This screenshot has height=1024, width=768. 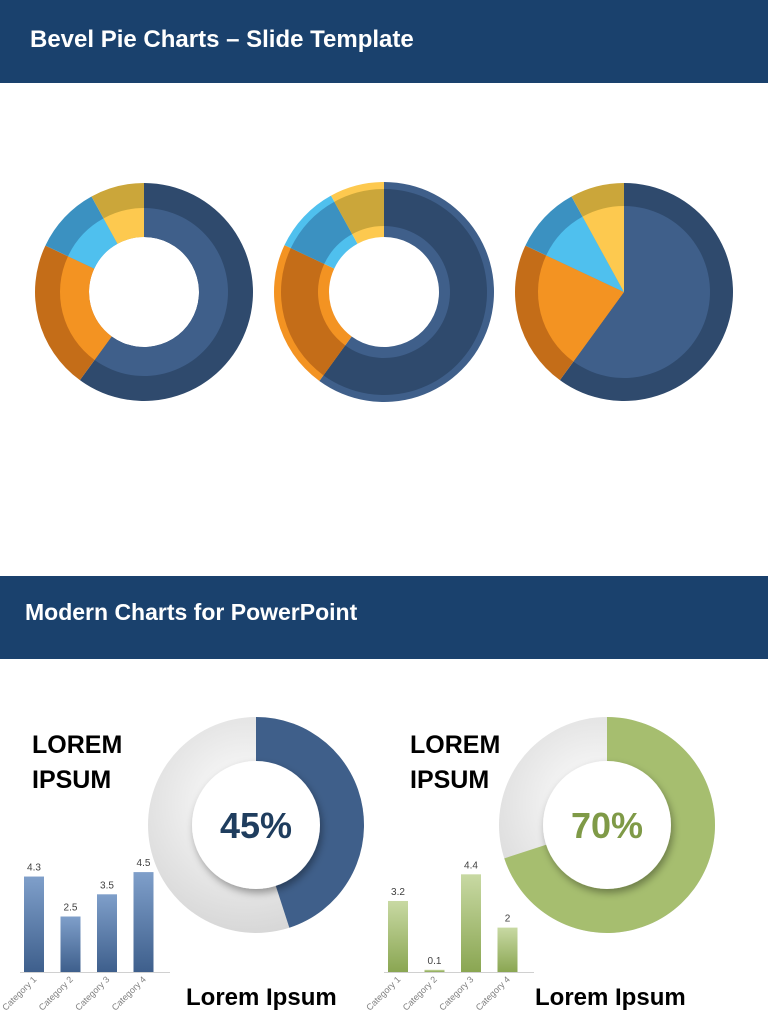 What do you see at coordinates (450, 780) in the screenshot?
I see `lorem-heading-right-line2: IPSUM` at bounding box center [450, 780].